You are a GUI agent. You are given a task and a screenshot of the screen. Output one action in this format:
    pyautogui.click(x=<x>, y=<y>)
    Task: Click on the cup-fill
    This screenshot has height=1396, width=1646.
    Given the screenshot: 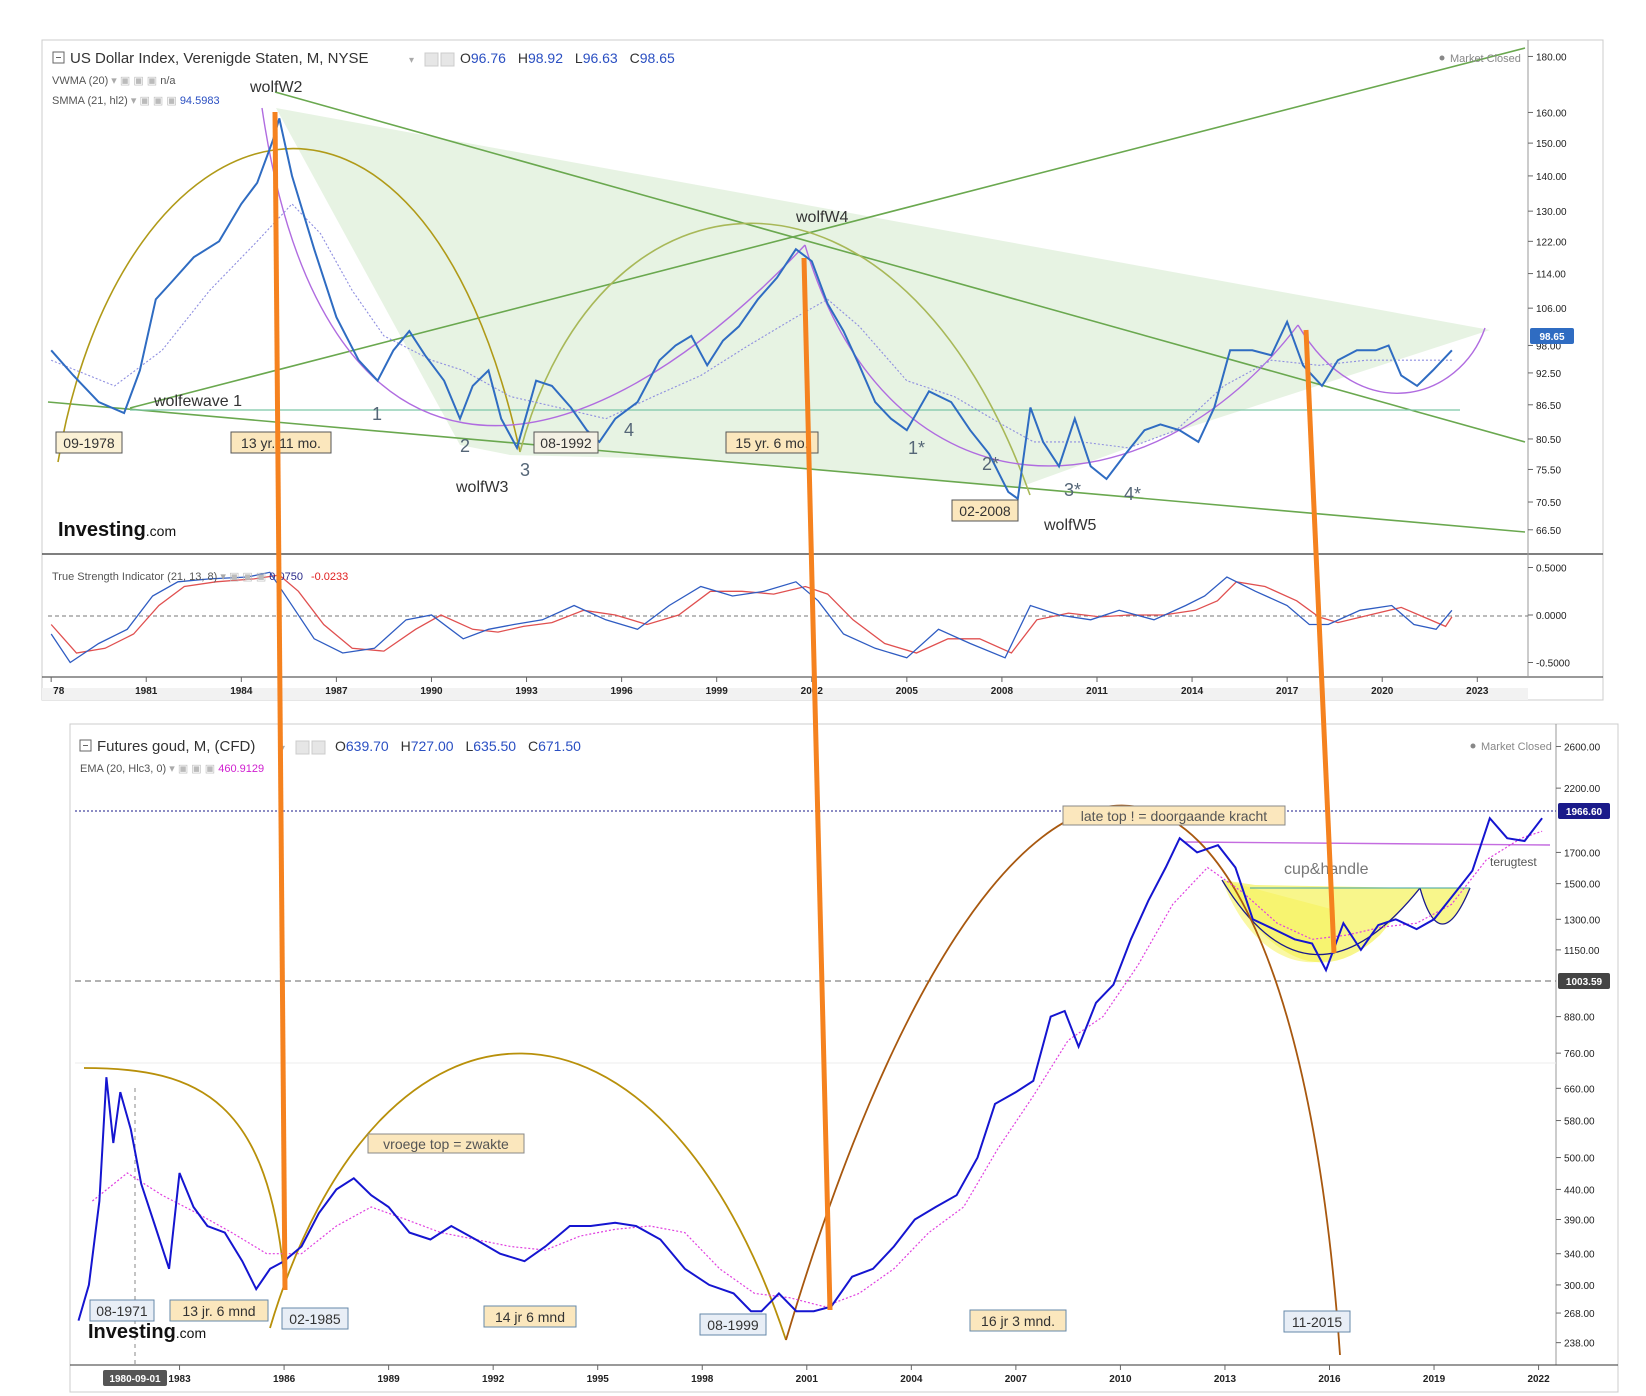 What is the action you would take?
    pyautogui.click(x=1321, y=921)
    